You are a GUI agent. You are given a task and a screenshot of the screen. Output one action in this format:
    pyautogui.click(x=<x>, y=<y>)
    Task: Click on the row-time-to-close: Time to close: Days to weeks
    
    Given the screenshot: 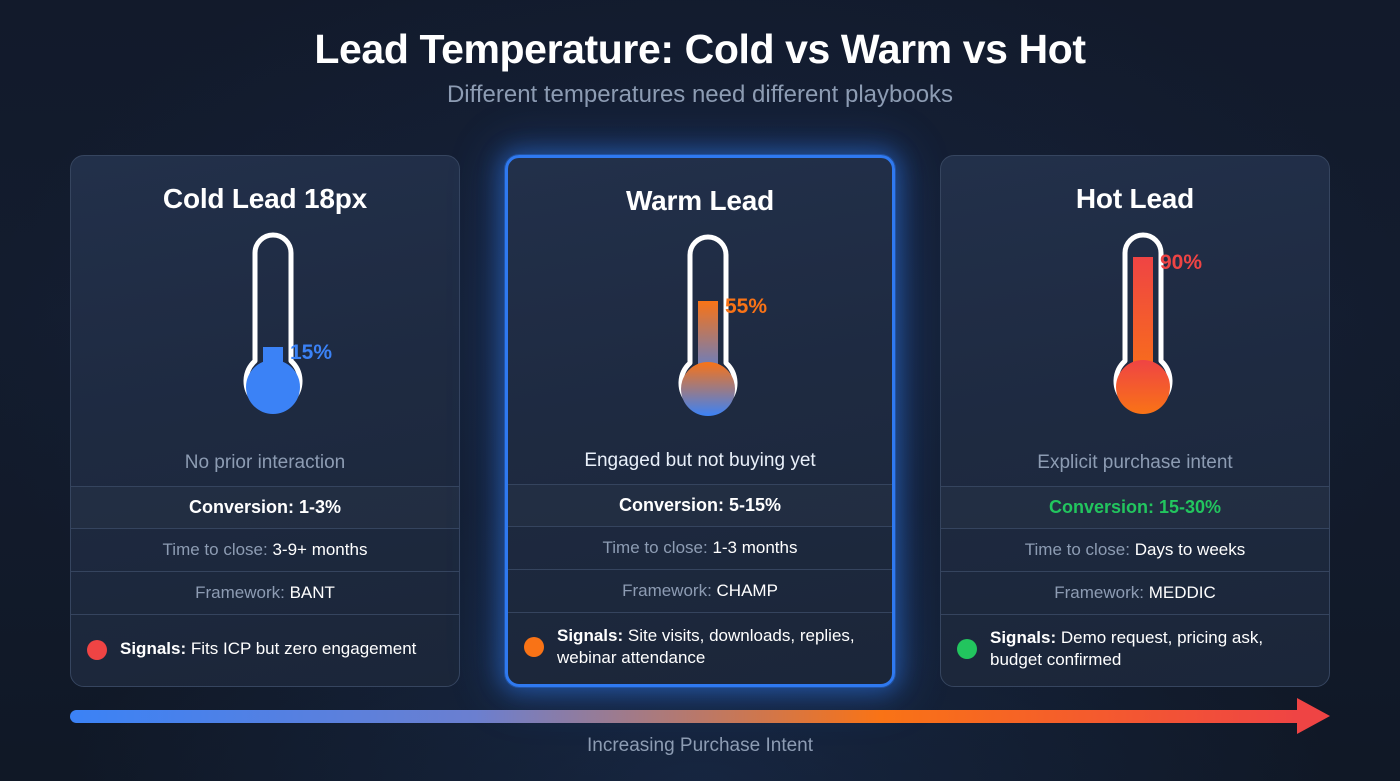 What is the action you would take?
    pyautogui.click(x=1135, y=549)
    